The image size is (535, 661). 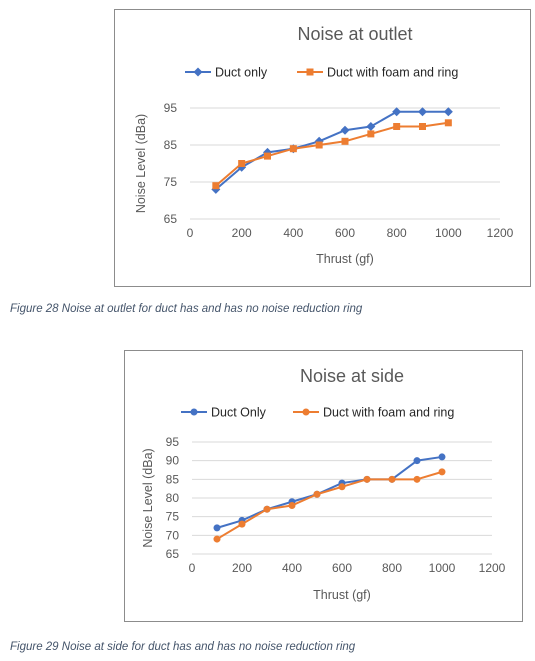 I want to click on outlet-series-duct-with-foam-and-ring-legend-label: Duct with foam and ring, so click(x=392, y=73).